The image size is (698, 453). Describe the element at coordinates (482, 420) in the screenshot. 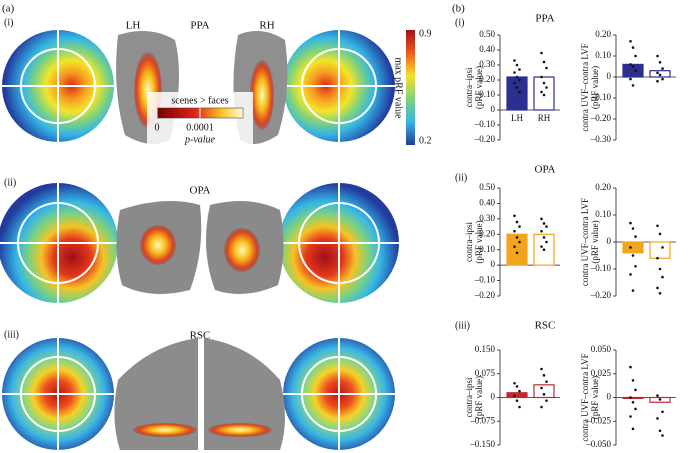

I see `y-tick-label: –0.075` at that location.